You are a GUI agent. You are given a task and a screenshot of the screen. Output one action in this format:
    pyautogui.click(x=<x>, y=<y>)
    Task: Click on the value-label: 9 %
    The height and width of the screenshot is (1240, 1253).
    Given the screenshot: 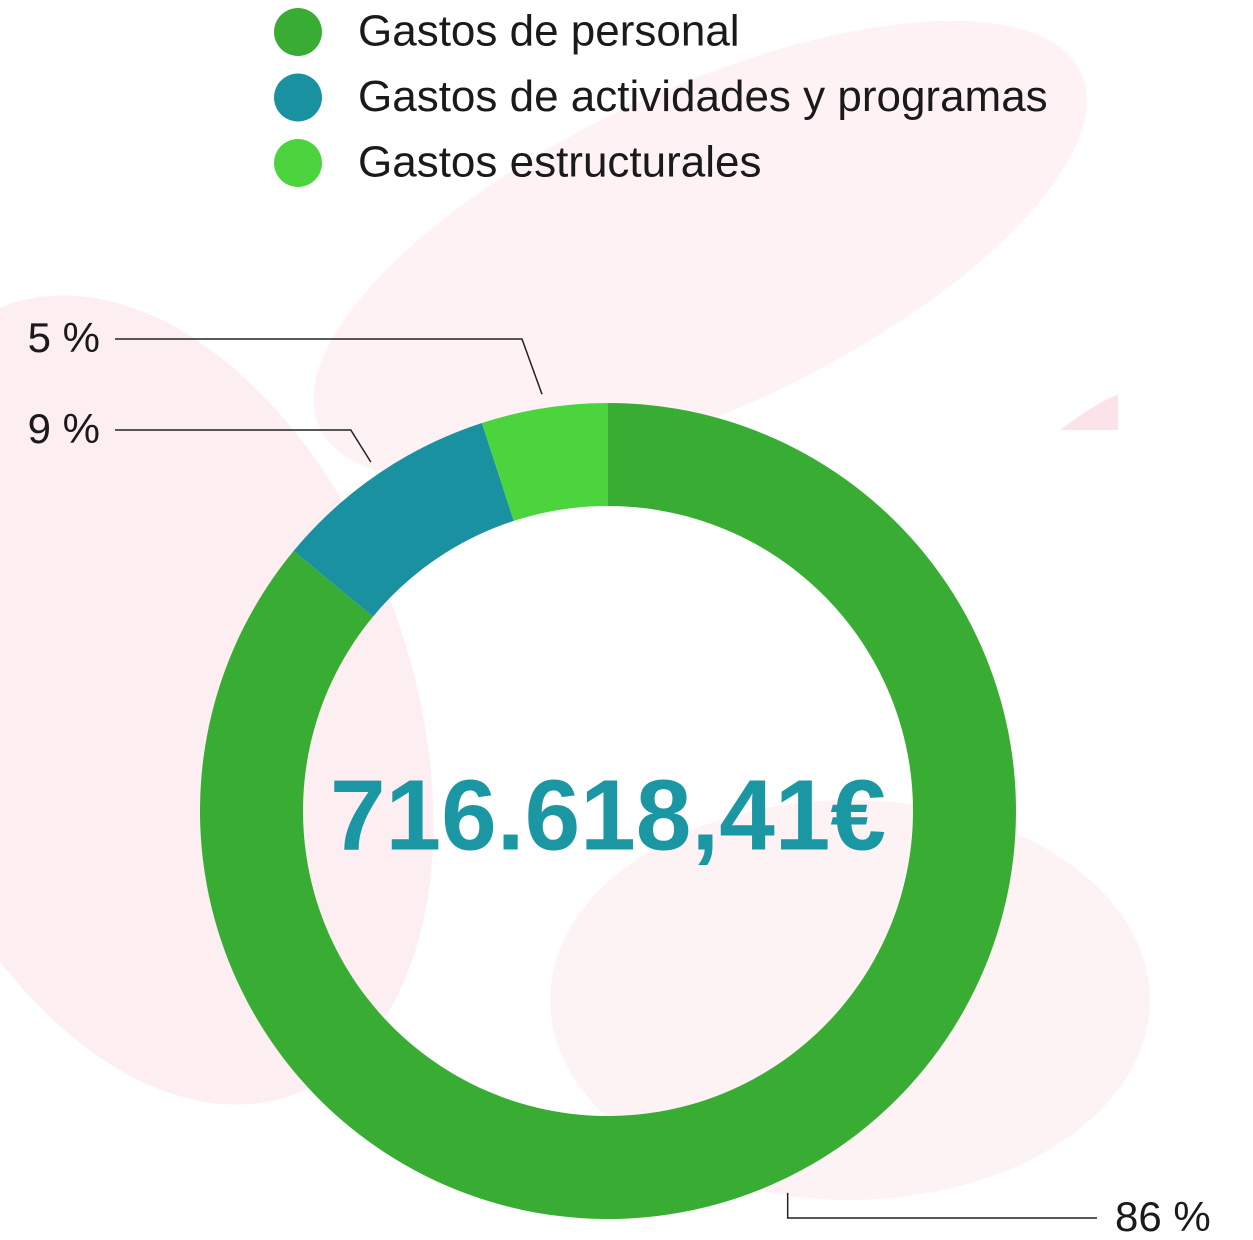 What is the action you would take?
    pyautogui.click(x=64, y=428)
    